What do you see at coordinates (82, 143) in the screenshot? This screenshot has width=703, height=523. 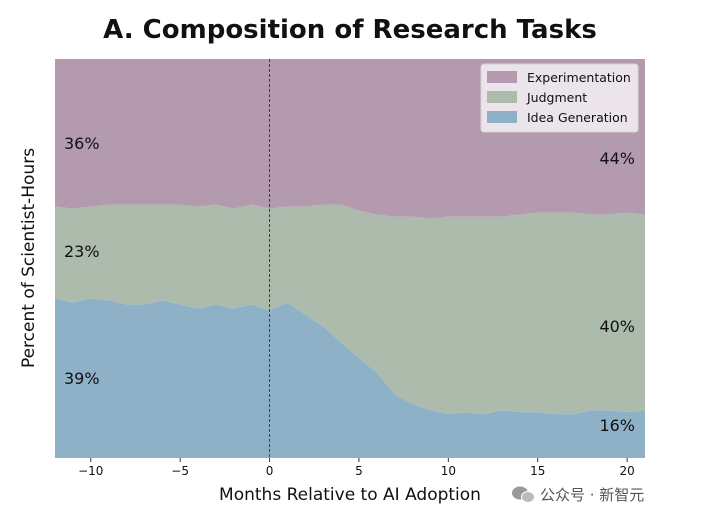 I see `label-experimentation-start: 36%` at bounding box center [82, 143].